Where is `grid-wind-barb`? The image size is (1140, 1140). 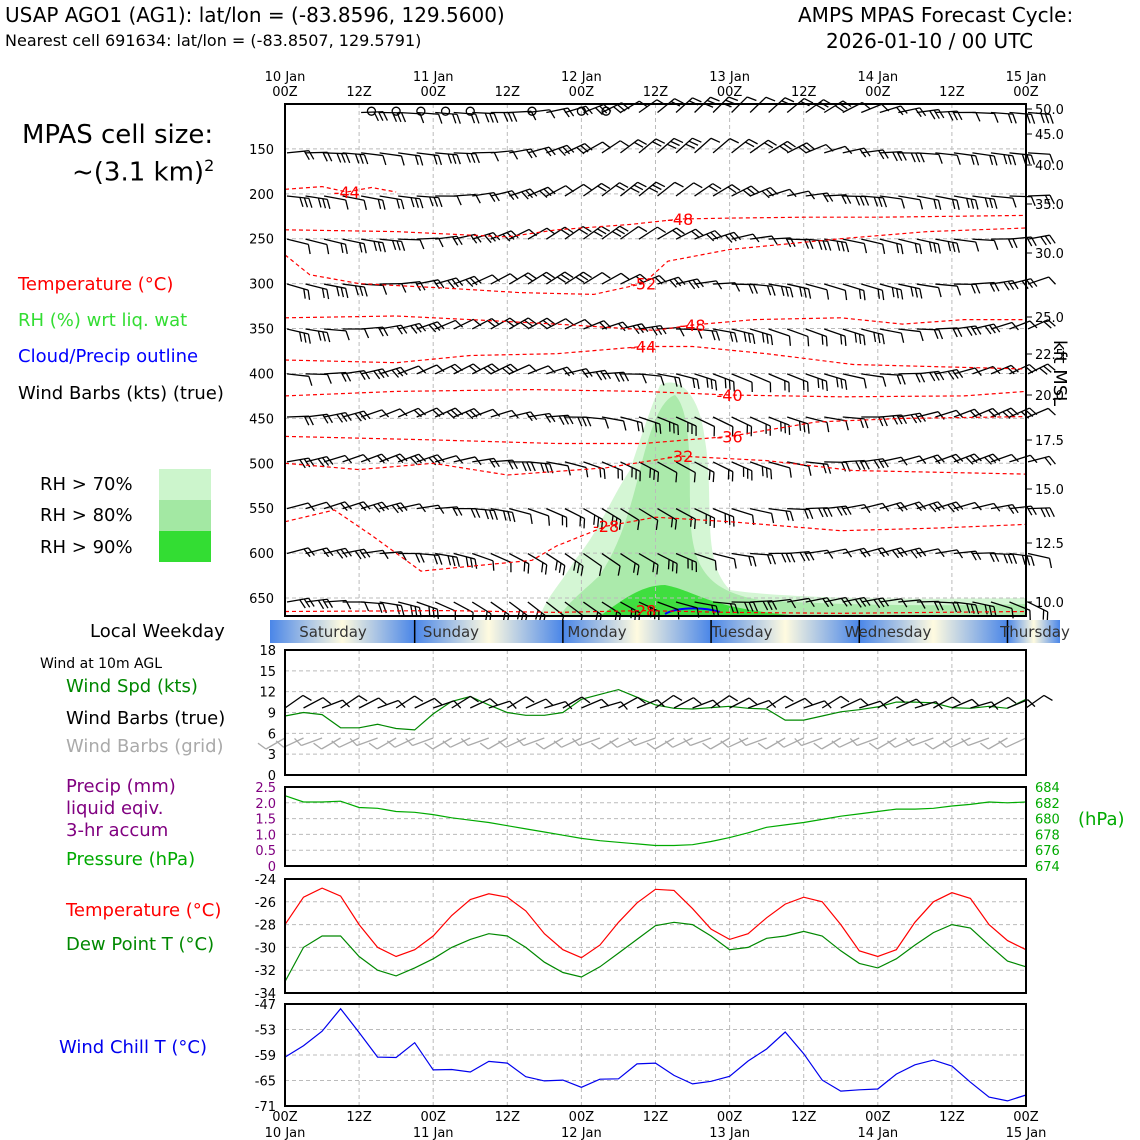
grid-wind-barb is located at coordinates (400, 742).